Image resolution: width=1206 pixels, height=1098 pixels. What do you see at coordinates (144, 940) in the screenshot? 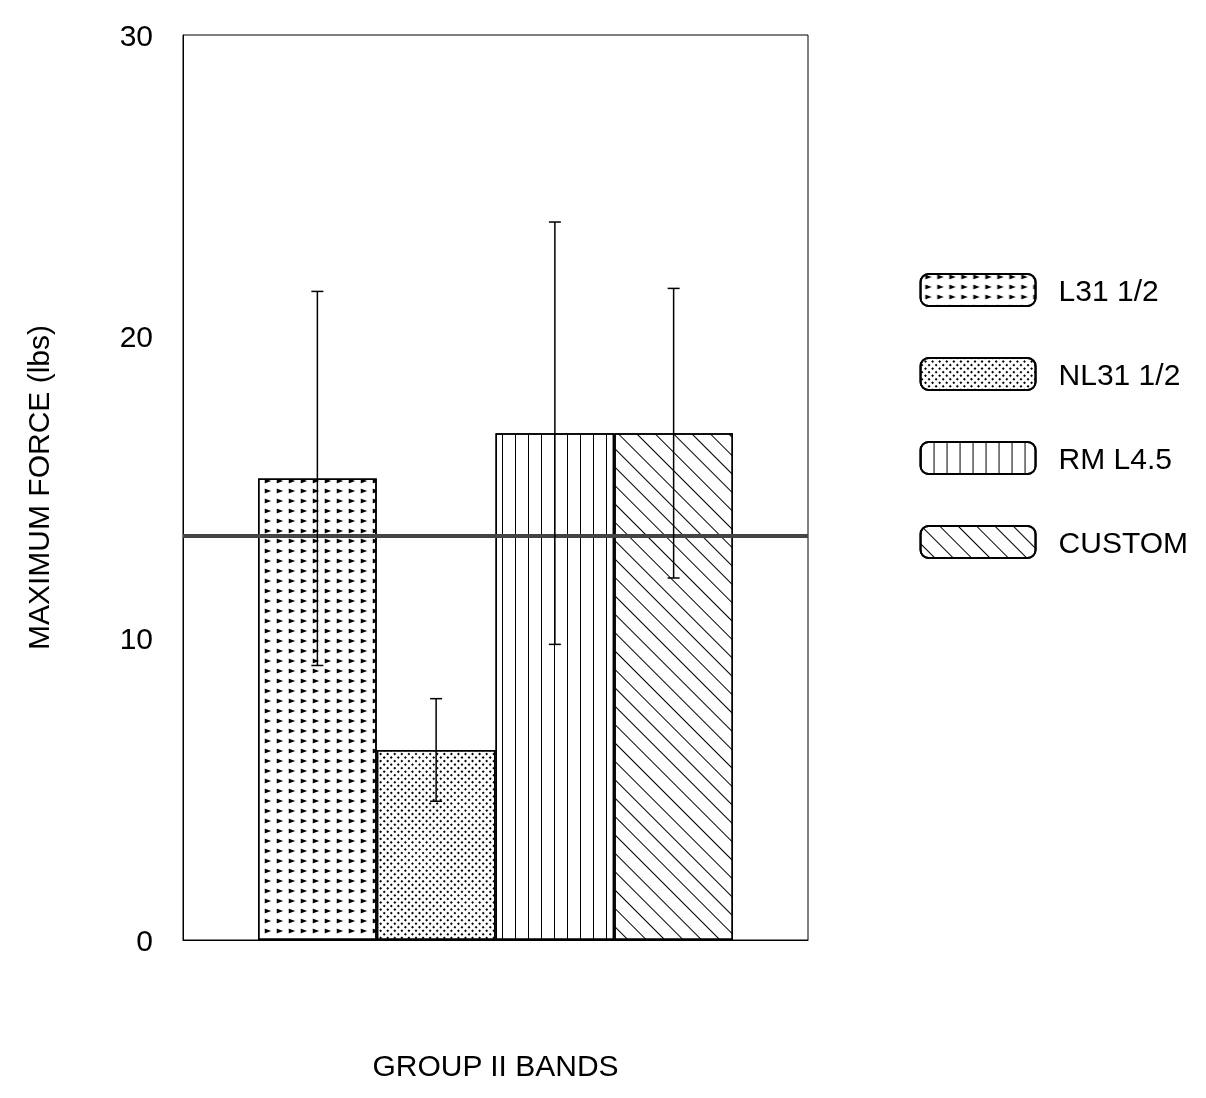
I see `y-tick-label: 0` at bounding box center [144, 940].